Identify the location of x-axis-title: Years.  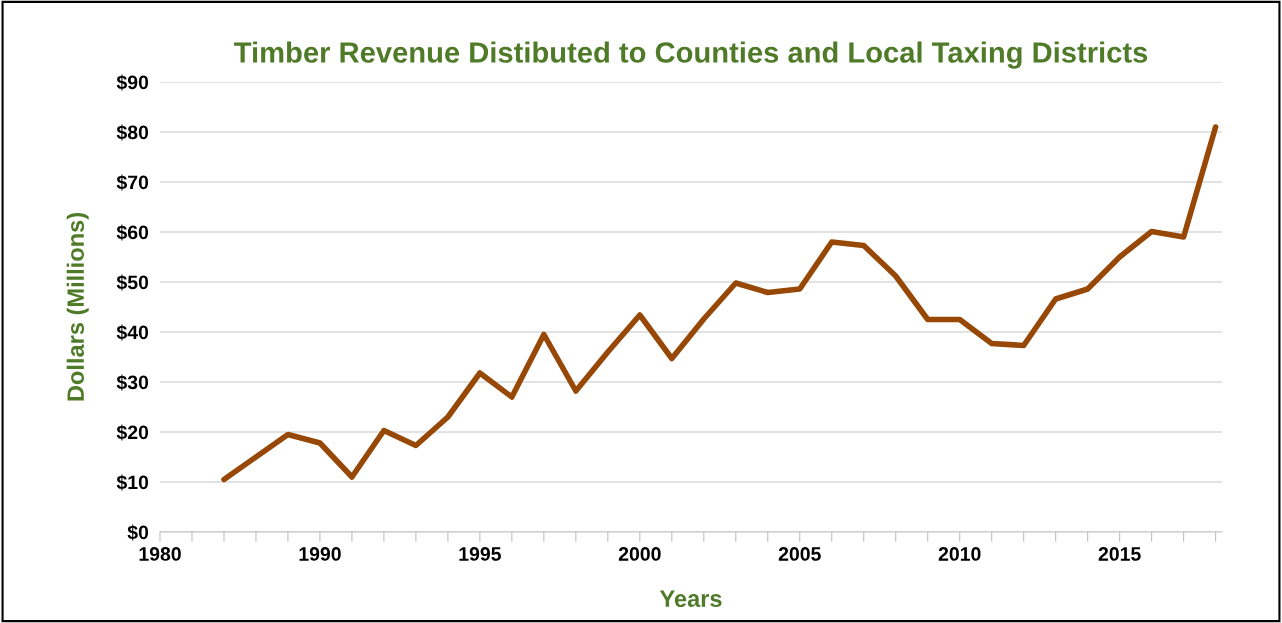
(690, 599).